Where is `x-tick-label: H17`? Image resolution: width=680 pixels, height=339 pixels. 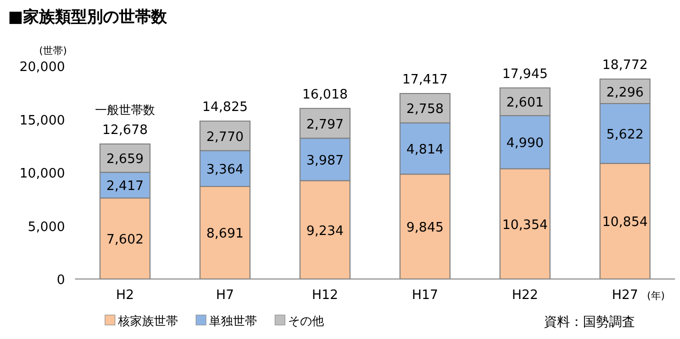 x-tick-label: H17 is located at coordinates (425, 295).